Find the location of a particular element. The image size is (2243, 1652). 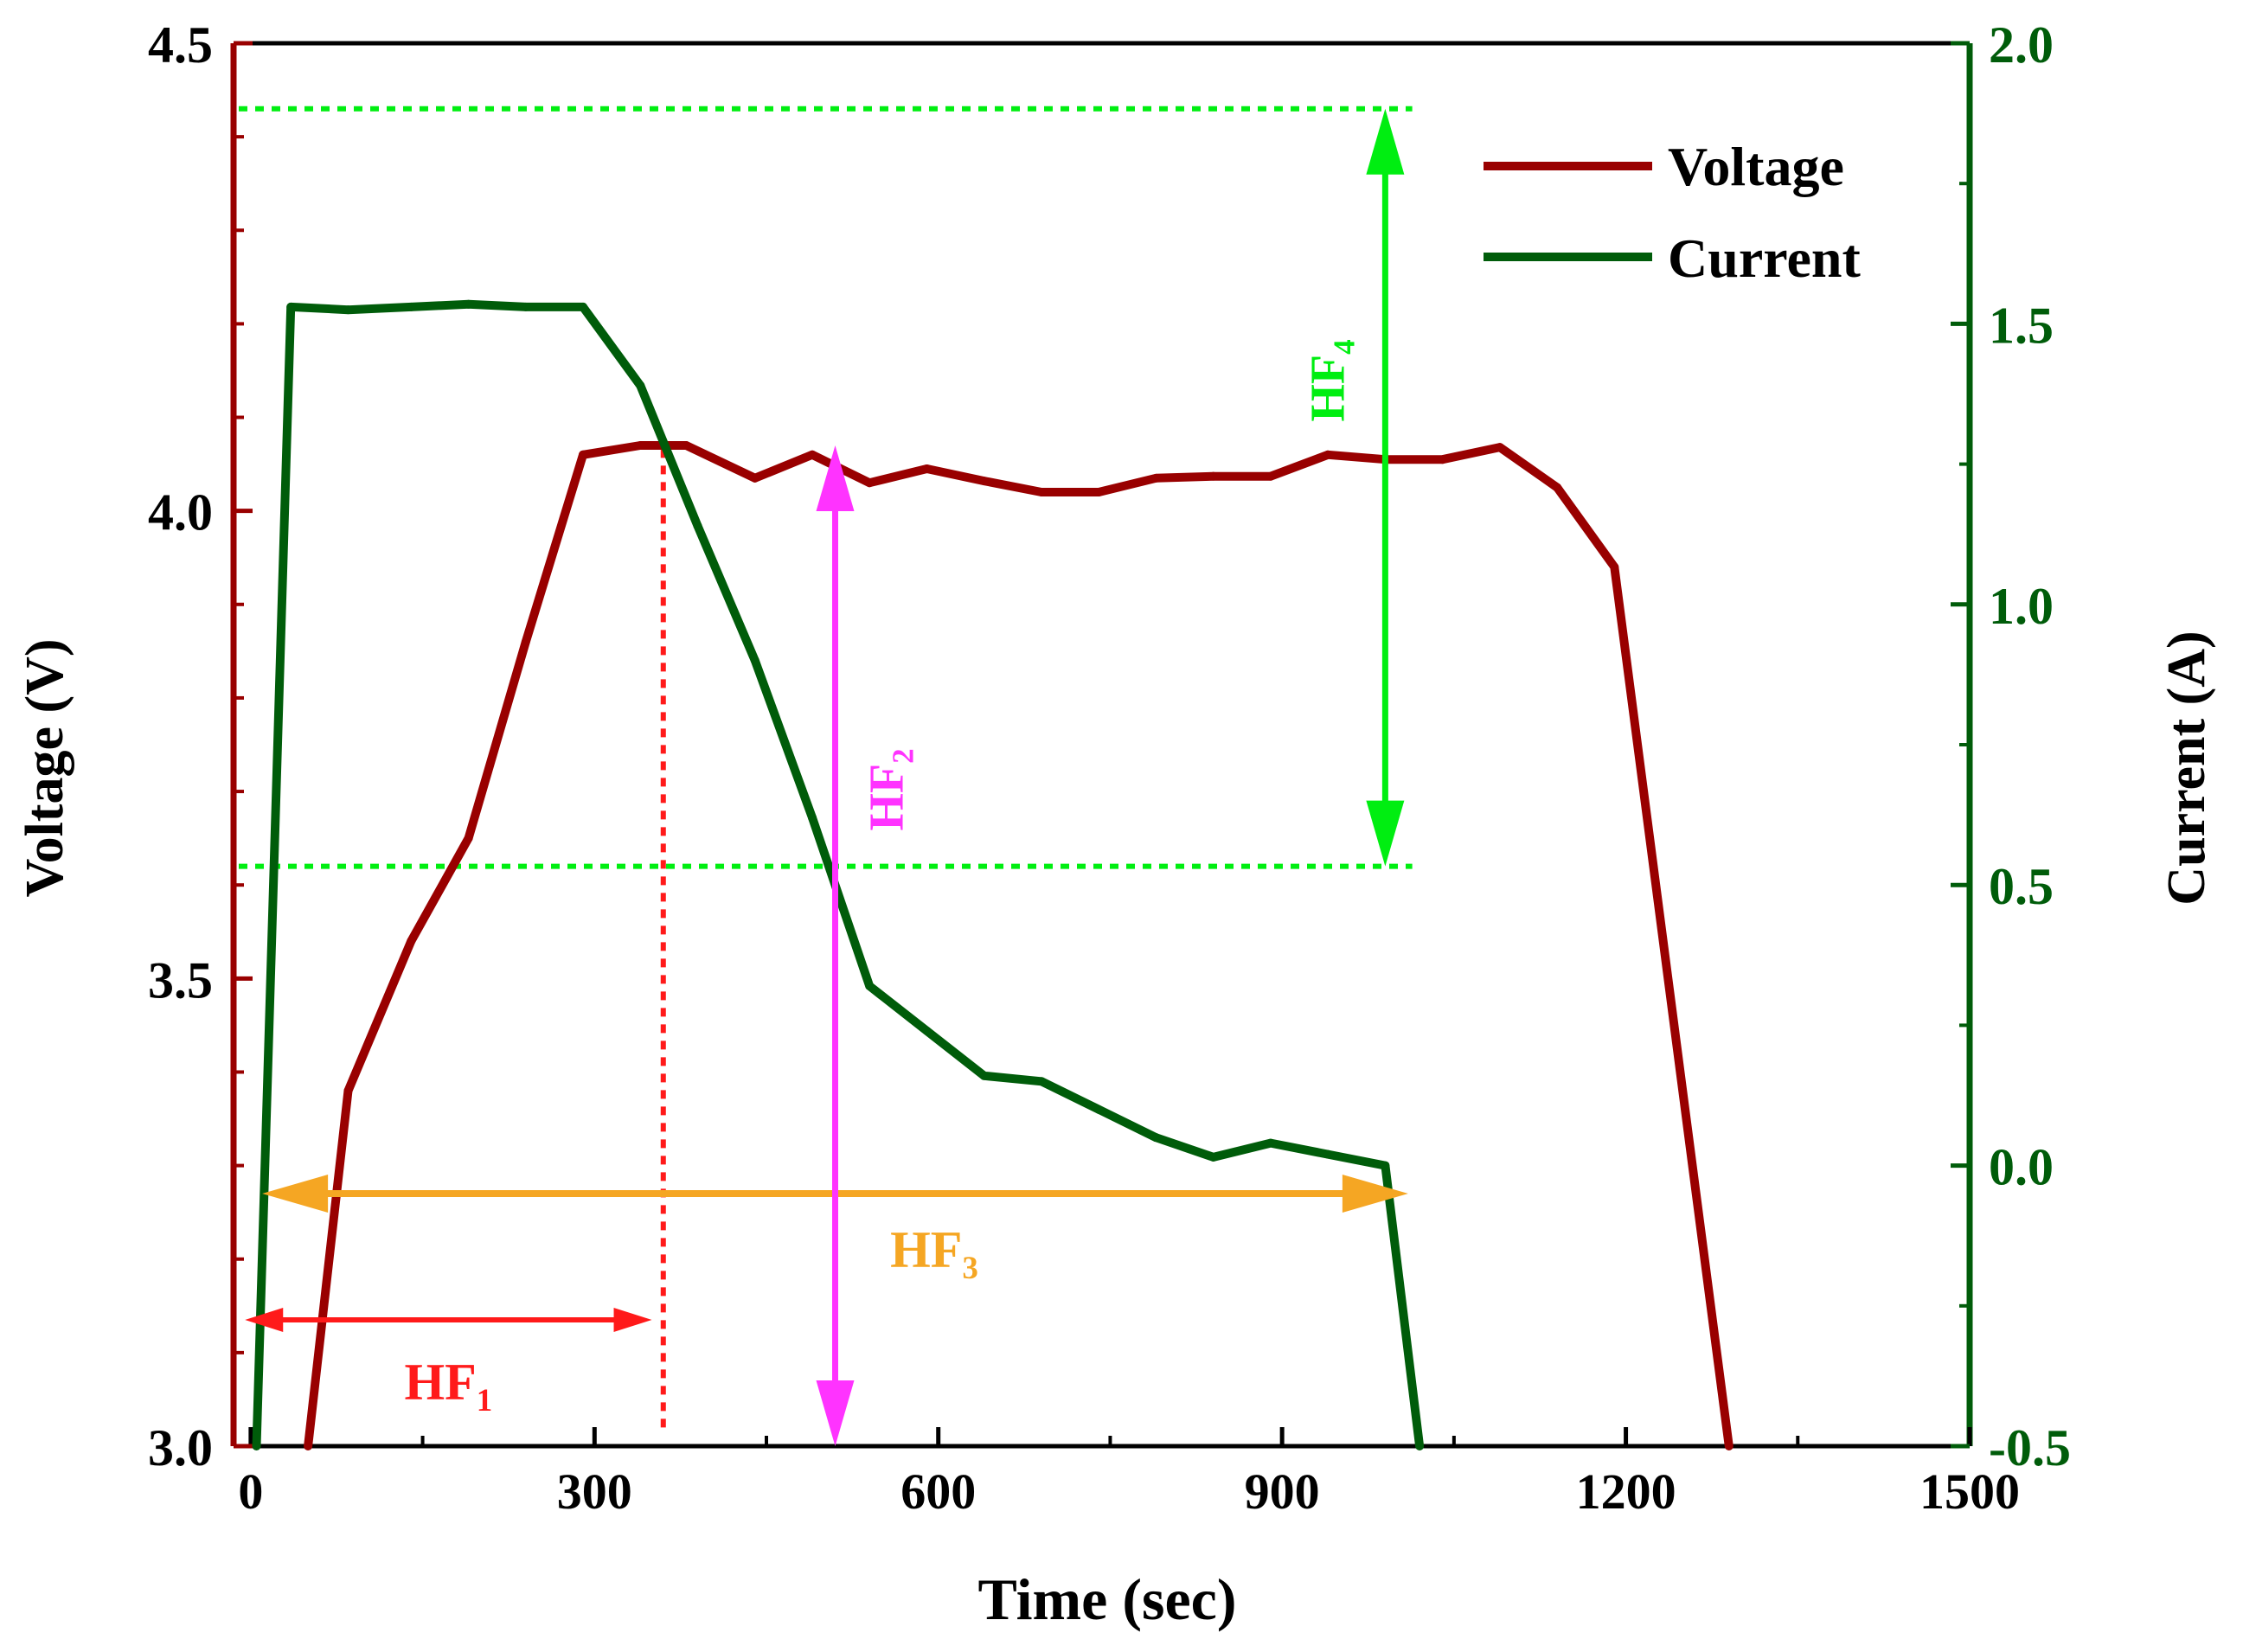

hf3-arrow-head-right is located at coordinates (1375, 1194).